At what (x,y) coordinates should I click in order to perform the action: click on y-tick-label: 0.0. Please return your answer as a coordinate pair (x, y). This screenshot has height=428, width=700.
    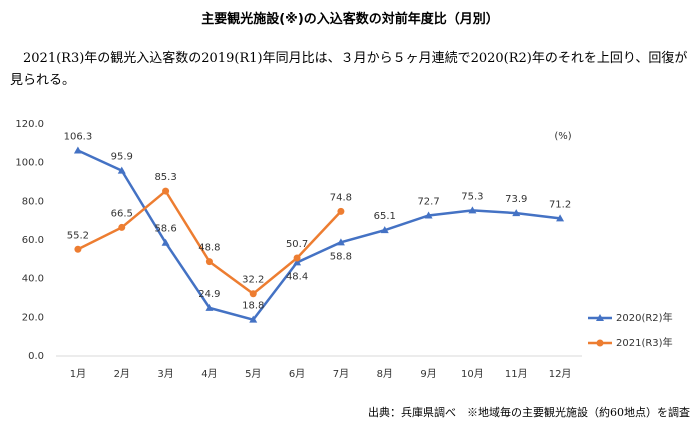
    Looking at the image, I should click on (36, 356).